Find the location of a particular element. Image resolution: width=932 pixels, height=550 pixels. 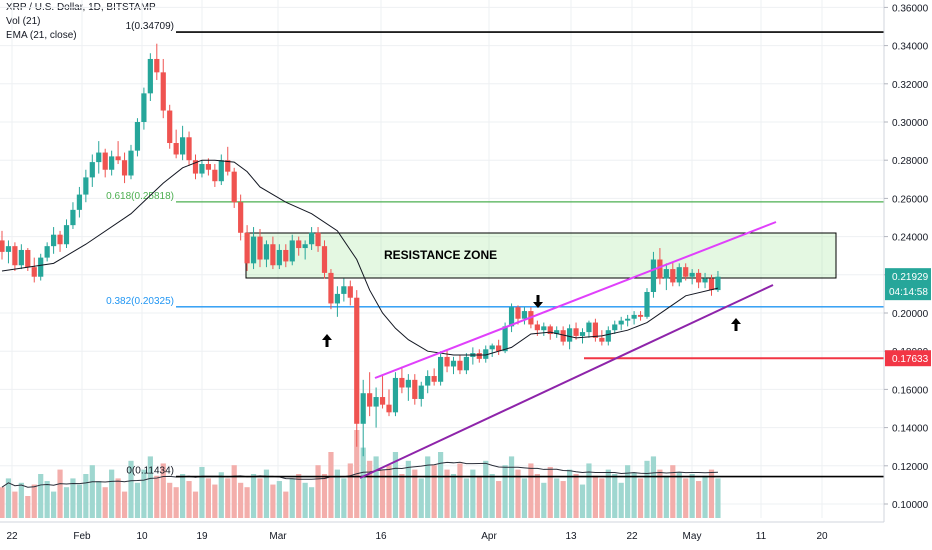

price-tick-label: 0.20000 is located at coordinates (910, 314).